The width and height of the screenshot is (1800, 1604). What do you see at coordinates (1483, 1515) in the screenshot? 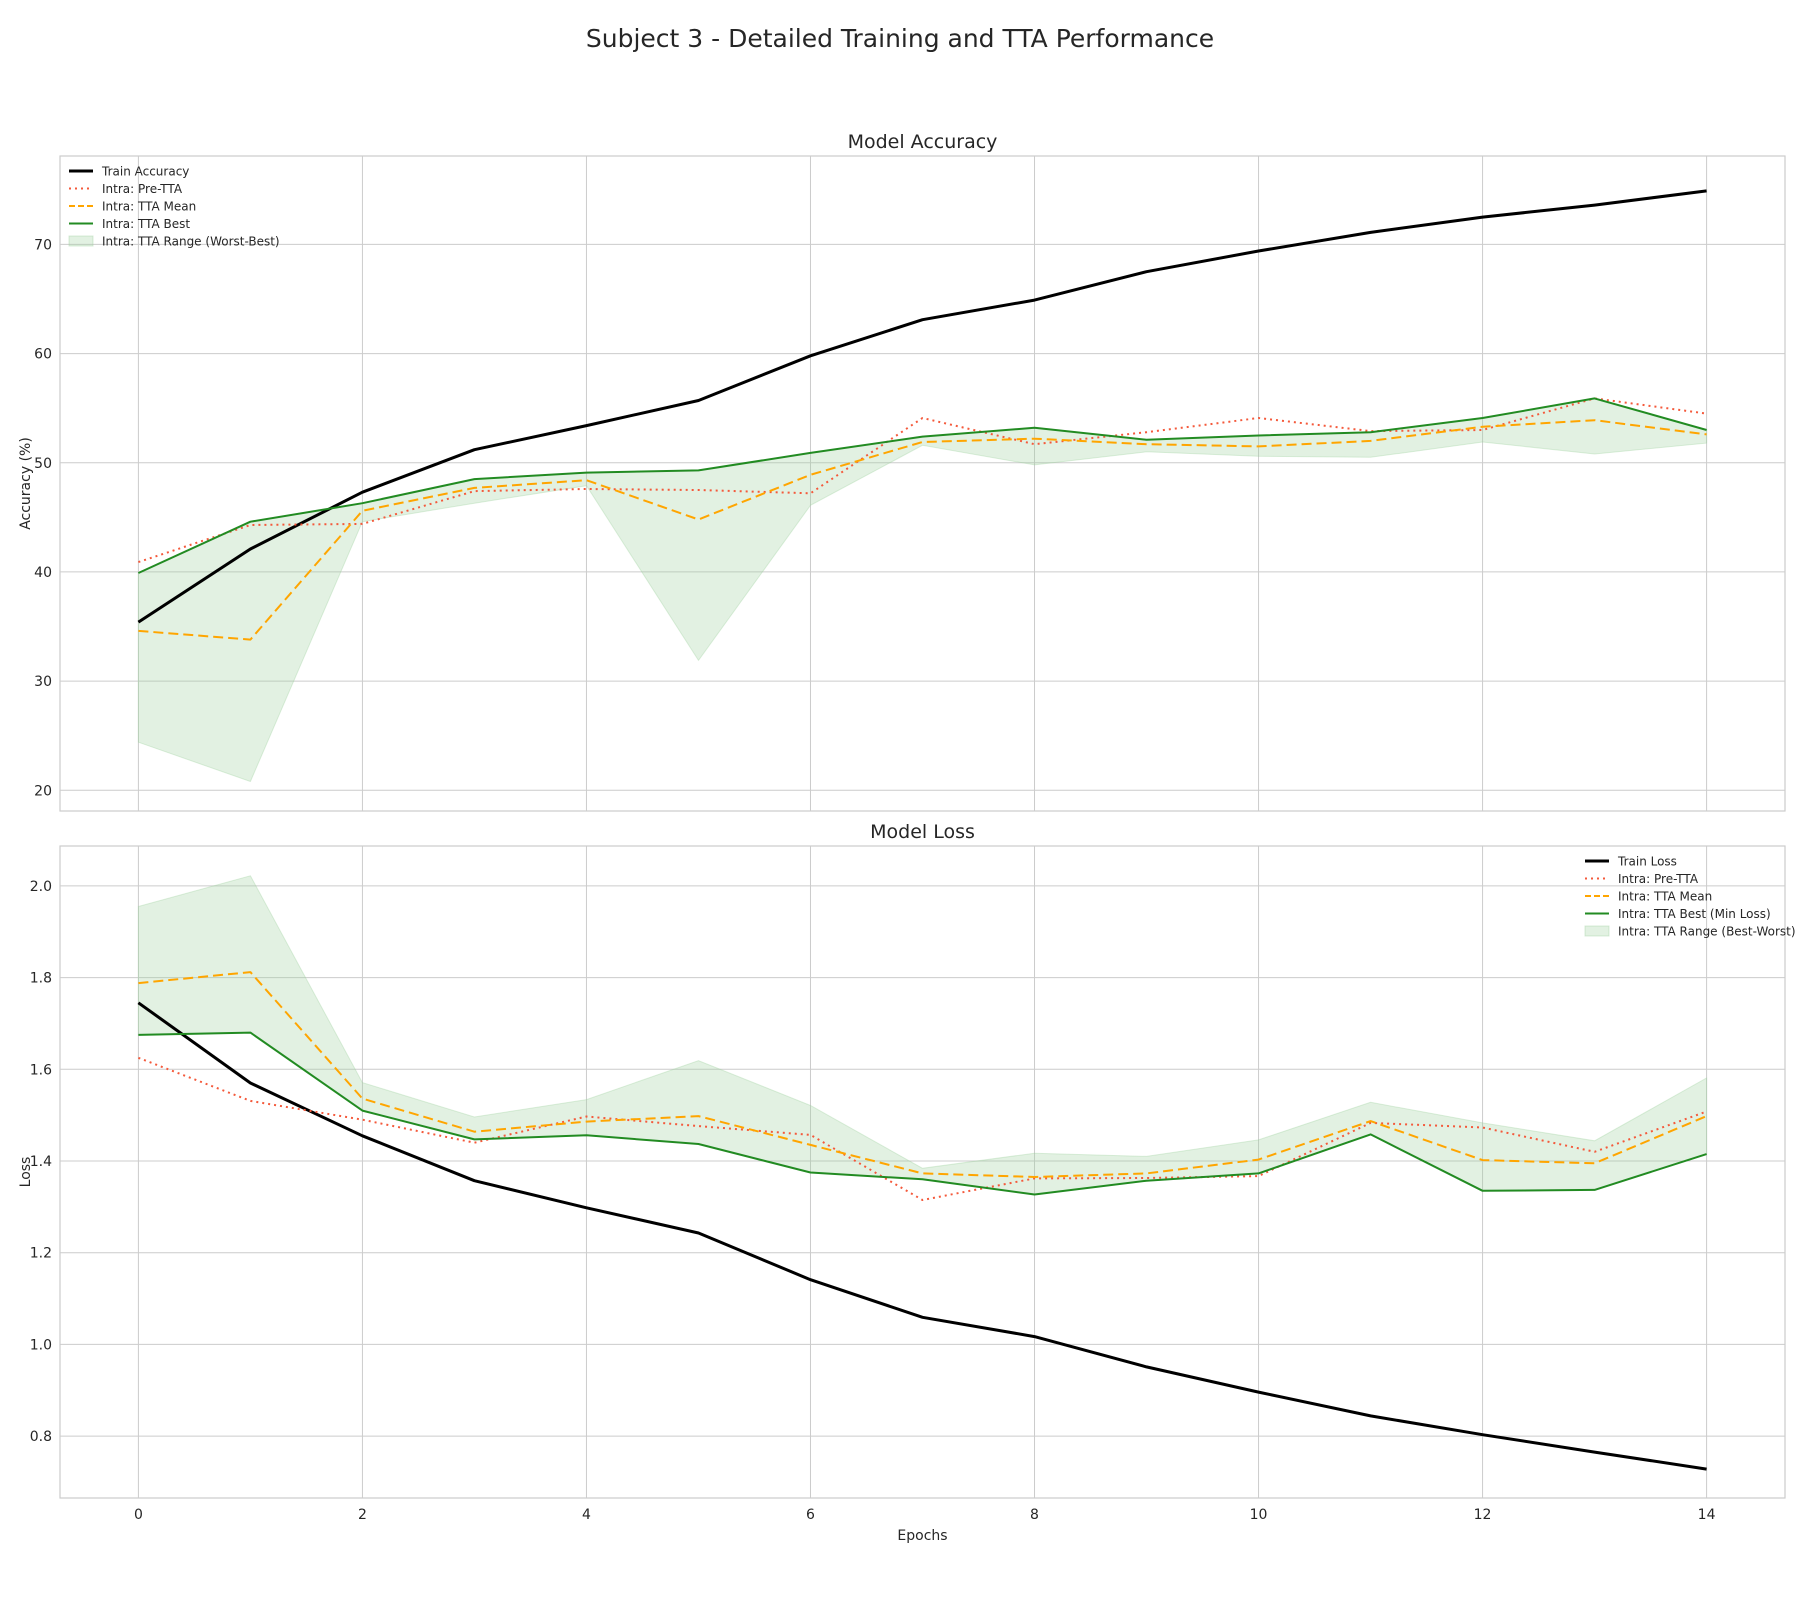
I see `x-tick-label: 12` at bounding box center [1483, 1515].